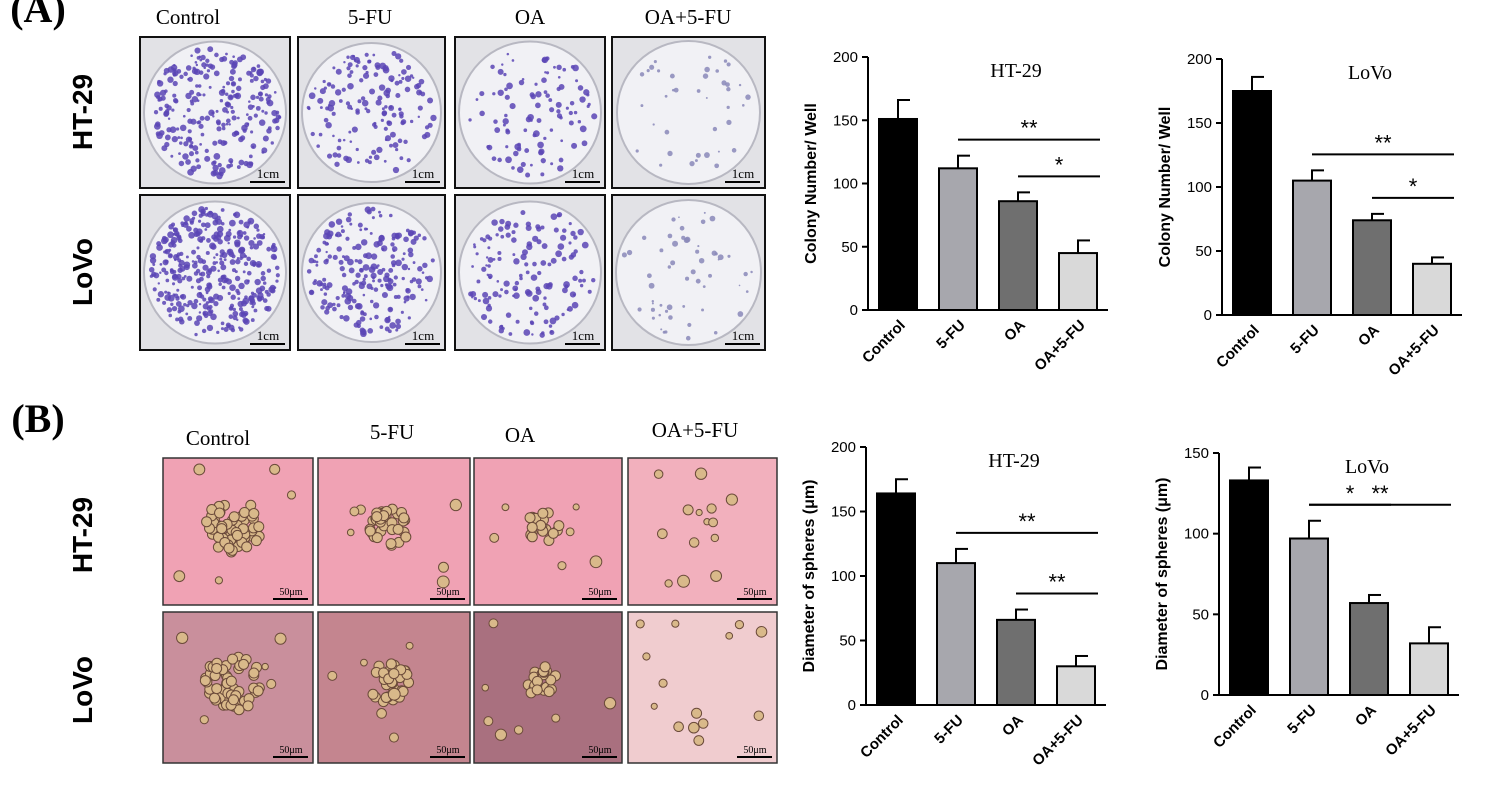 Image resolution: width=1500 pixels, height=795 pixels. Describe the element at coordinates (1369, 336) in the screenshot. I see `x-tick-label: OA` at that location.